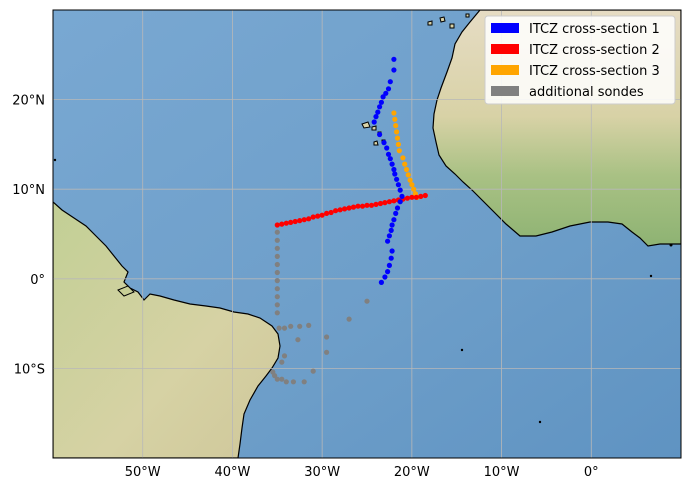 The width and height of the screenshot is (690, 489). Describe the element at coordinates (594, 50) in the screenshot. I see `legend-label: ITCZ cross-section 2` at that location.